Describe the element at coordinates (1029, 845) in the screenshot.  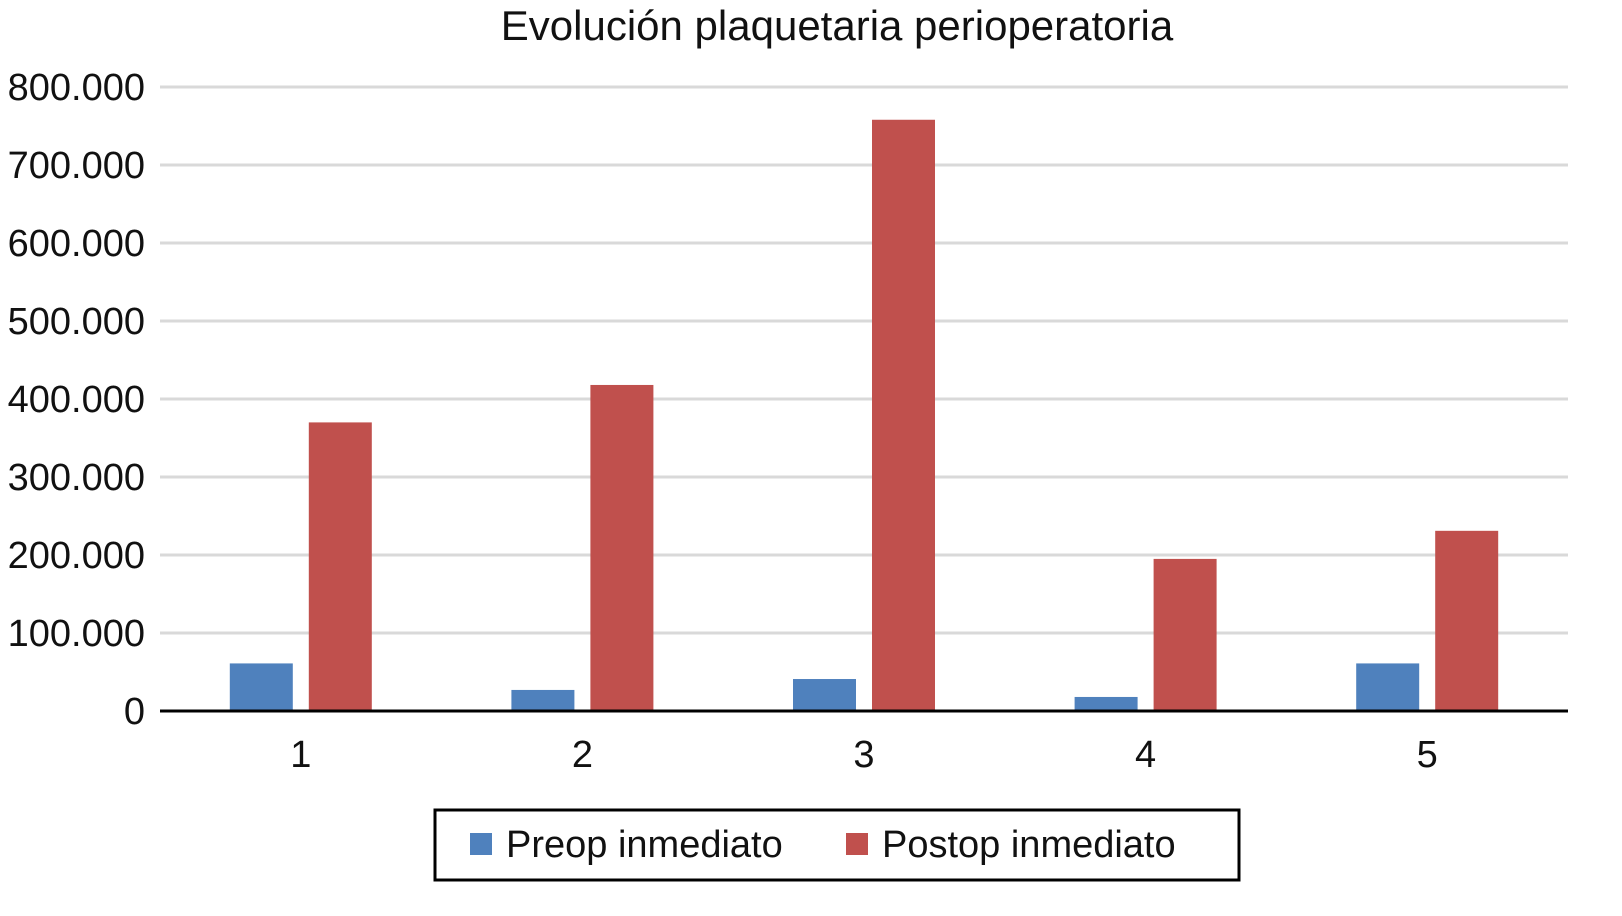
I see `legend-label-postop: Postop inmediato` at that location.